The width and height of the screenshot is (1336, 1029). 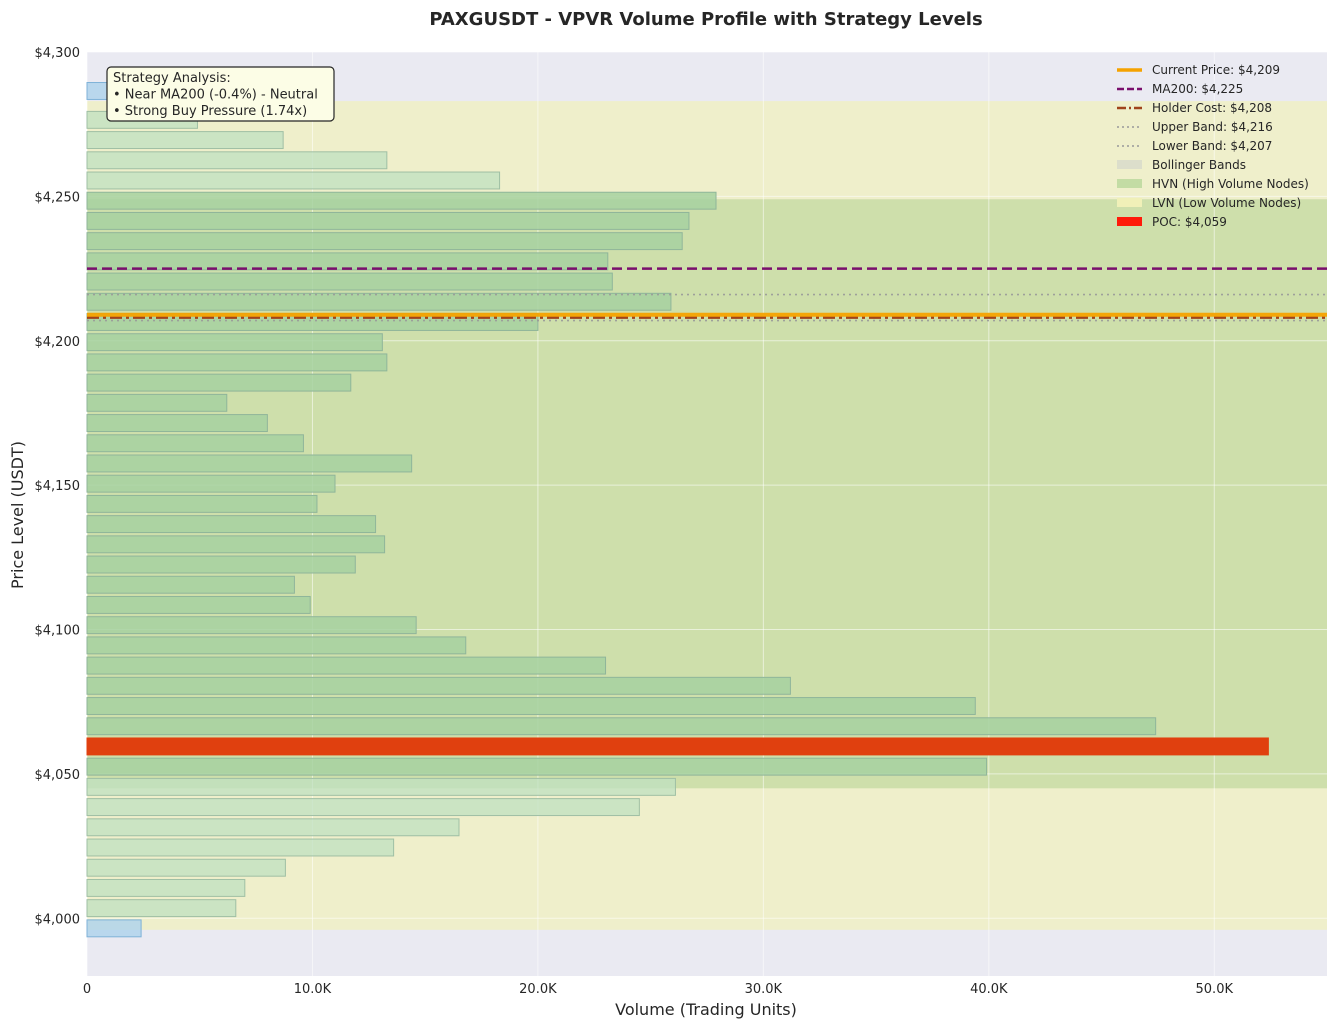 I want to click on x-tick-label: 20.0K, so click(x=538, y=989).